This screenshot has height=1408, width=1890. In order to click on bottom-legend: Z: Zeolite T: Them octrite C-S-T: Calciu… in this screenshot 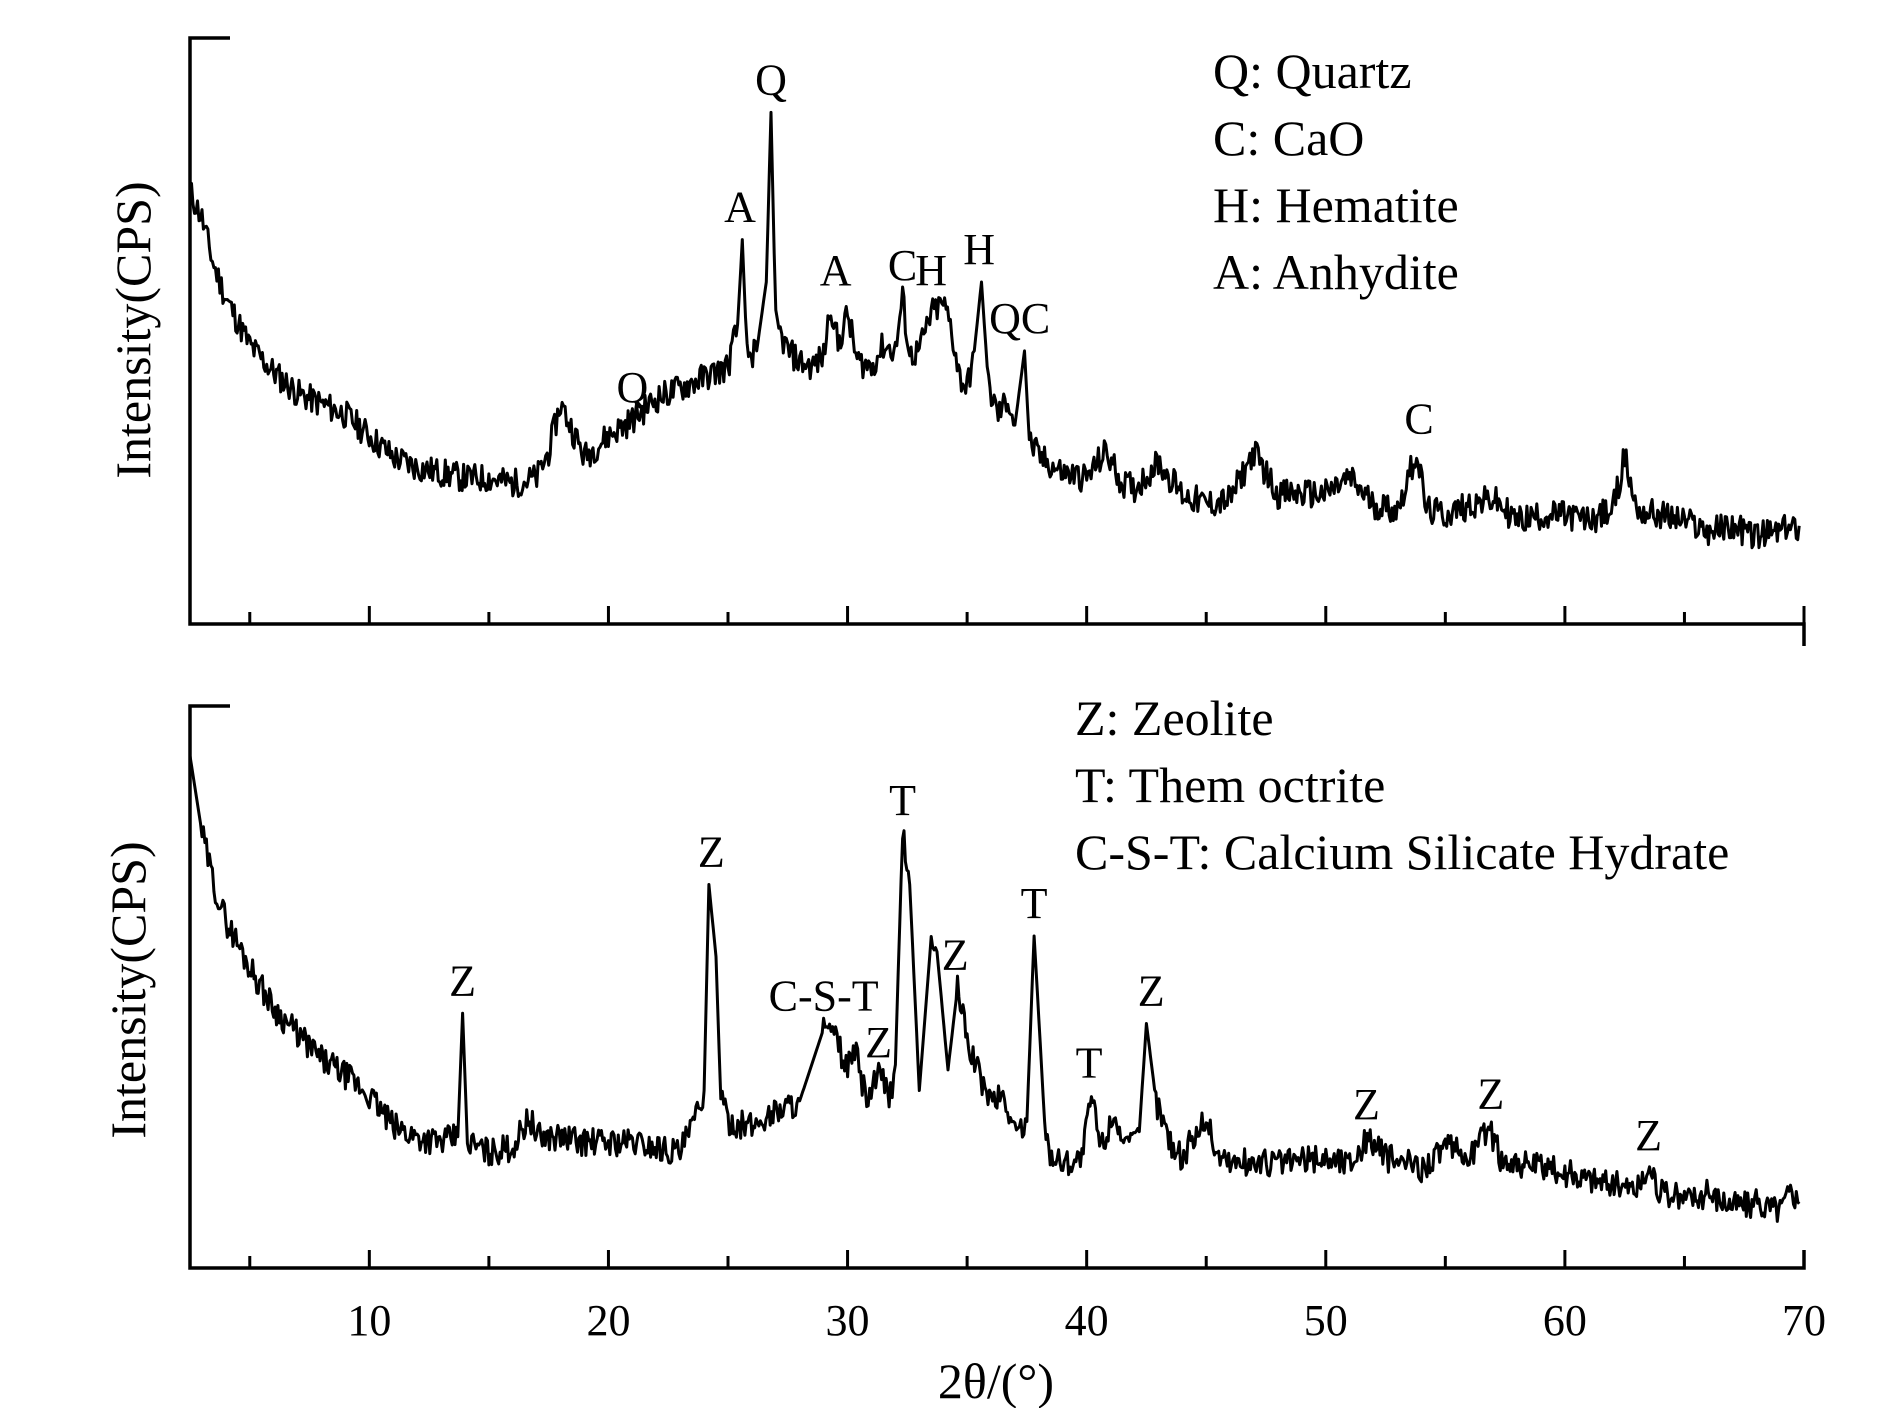, I will do `click(1402, 785)`.